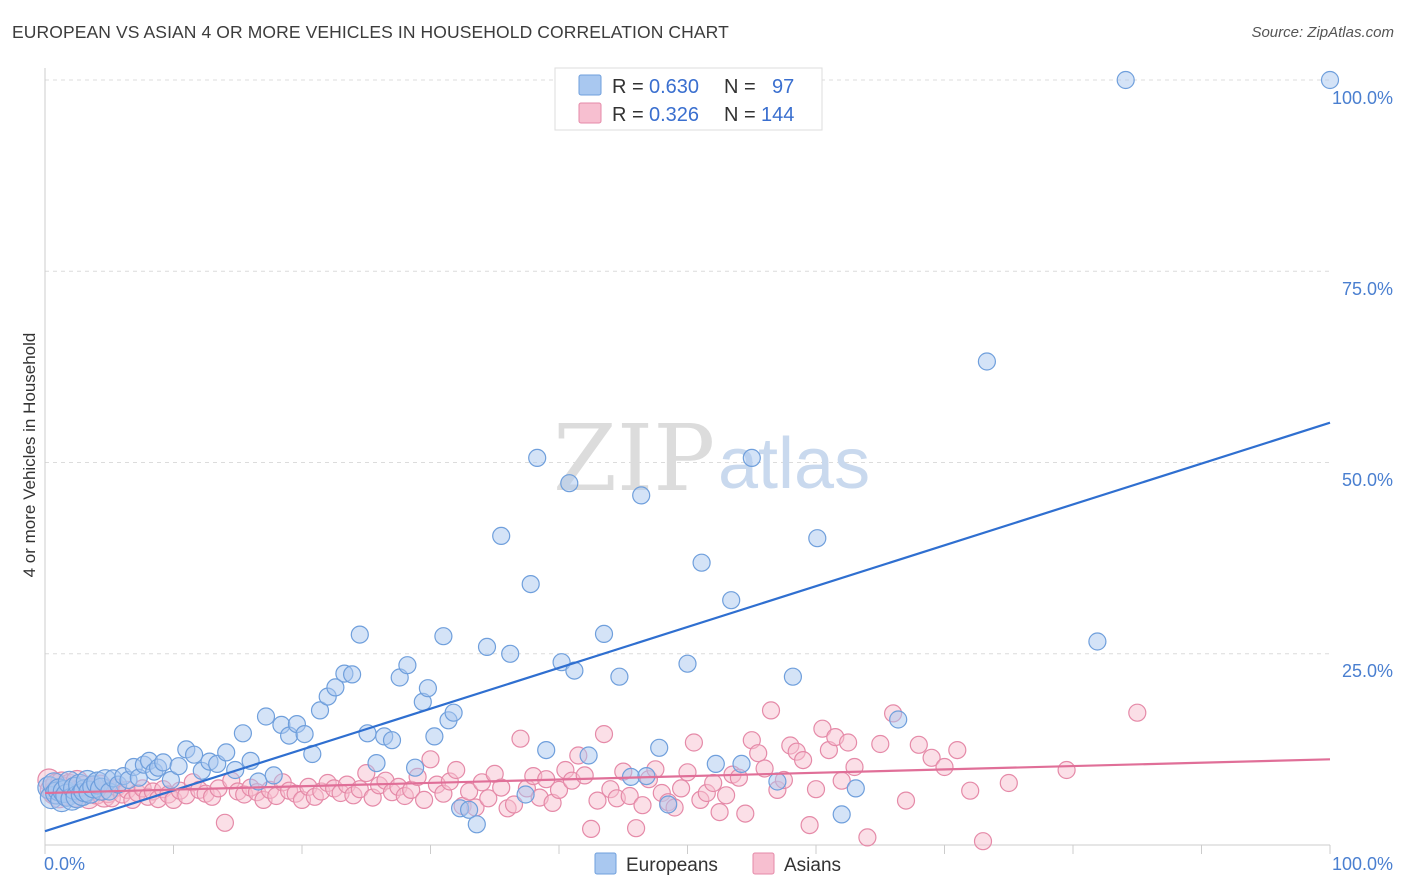  I want to click on legend-n-value-europeans: 97, so click(783, 87).